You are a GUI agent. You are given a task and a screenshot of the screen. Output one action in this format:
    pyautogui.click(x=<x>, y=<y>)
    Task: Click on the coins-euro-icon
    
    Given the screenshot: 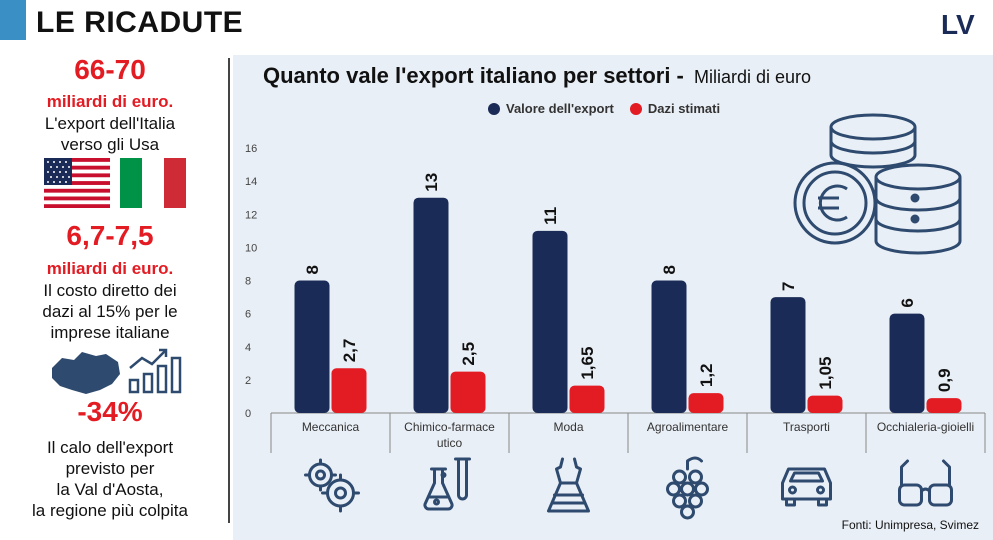 What is the action you would take?
    pyautogui.click(x=877, y=184)
    